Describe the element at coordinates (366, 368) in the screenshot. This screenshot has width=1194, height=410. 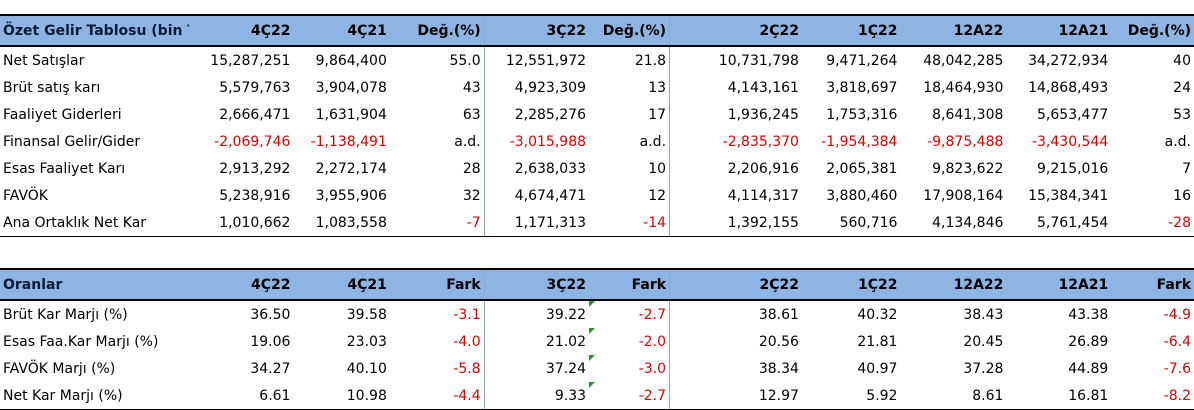
I see `table-cell: 40.10` at that location.